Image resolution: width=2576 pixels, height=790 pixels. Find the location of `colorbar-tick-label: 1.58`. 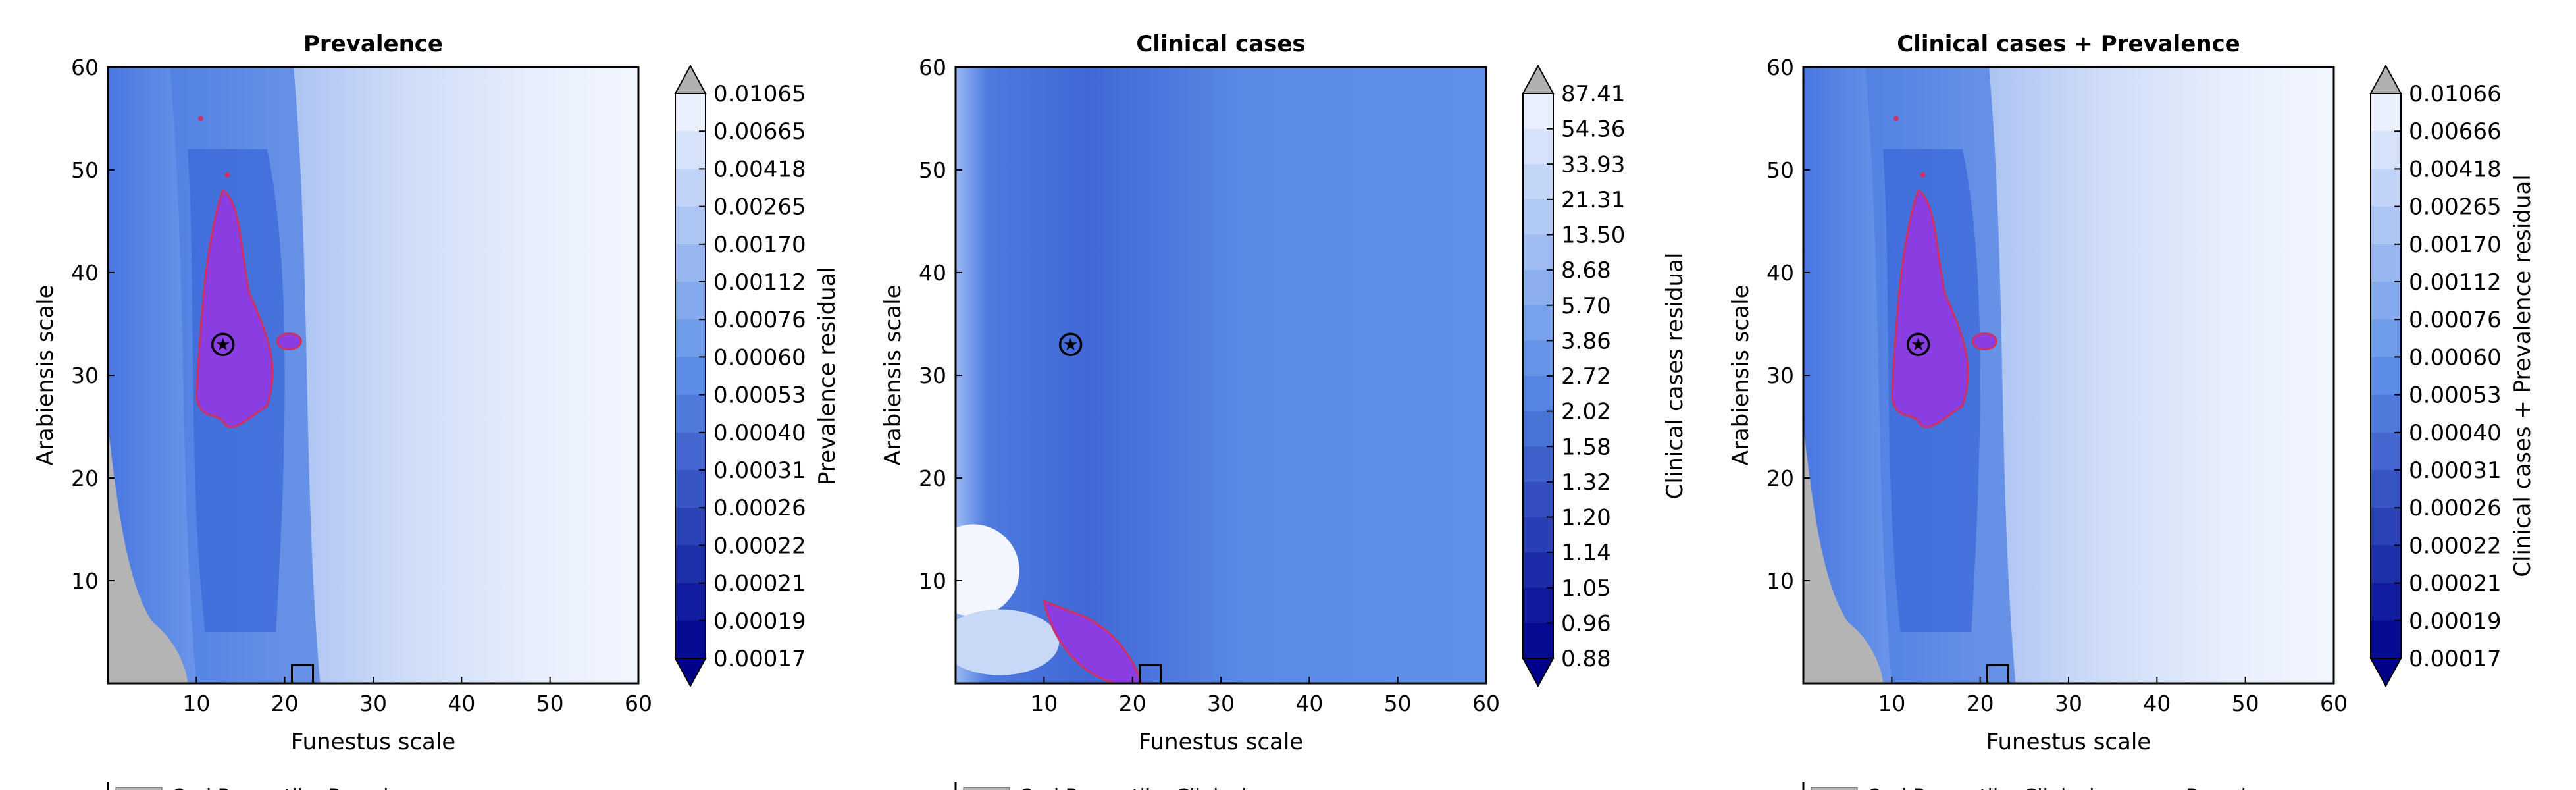

colorbar-tick-label: 1.58 is located at coordinates (1586, 447).